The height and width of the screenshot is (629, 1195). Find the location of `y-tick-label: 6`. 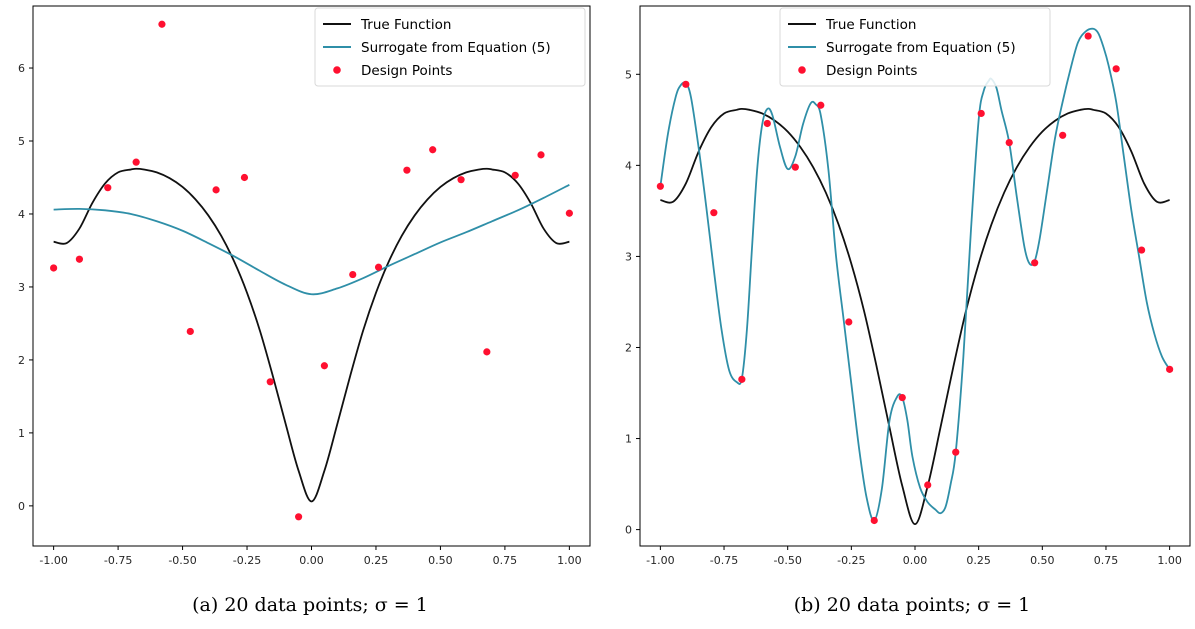

y-tick-label: 6 is located at coordinates (21, 68).